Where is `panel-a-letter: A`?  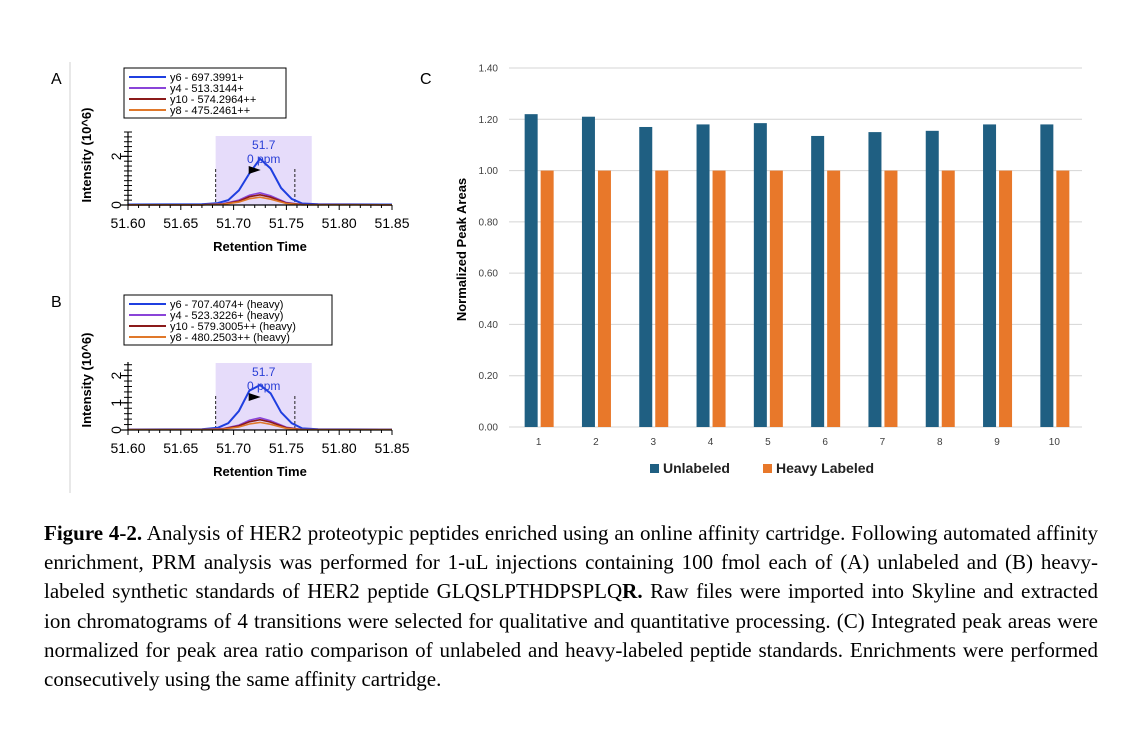 panel-a-letter: A is located at coordinates (56, 79).